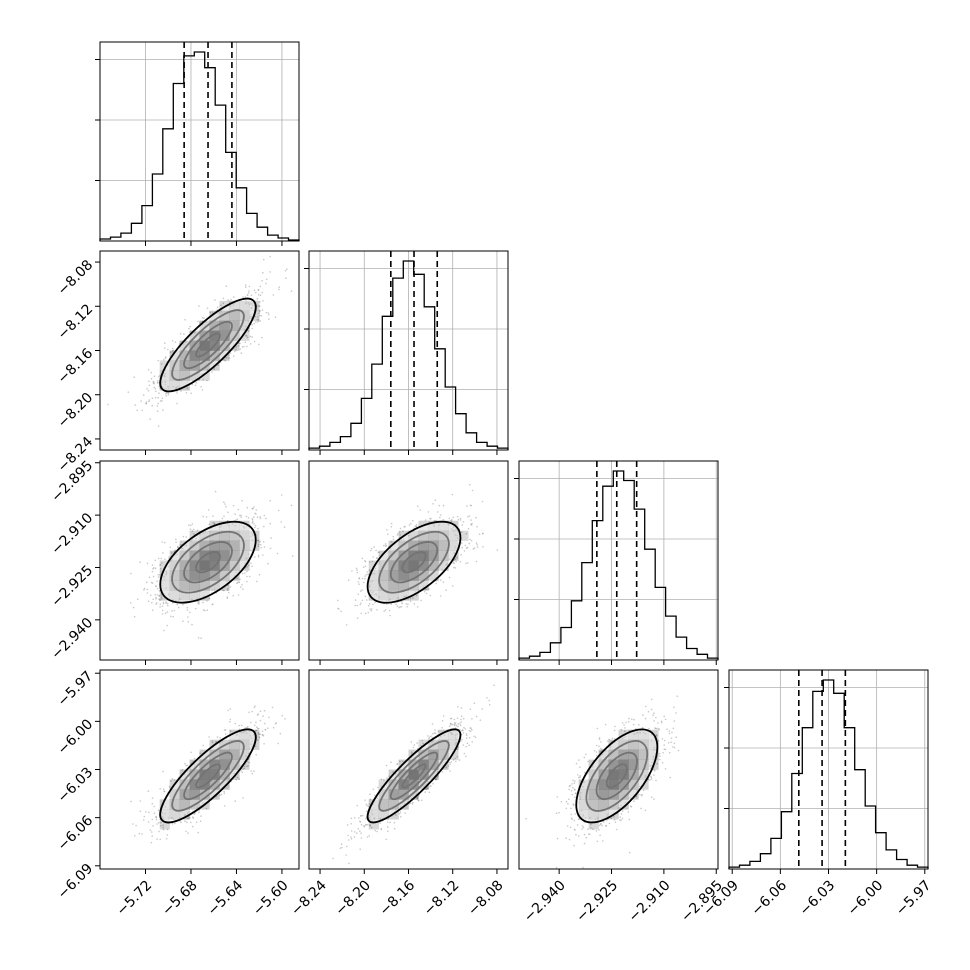  What do you see at coordinates (398, 898) in the screenshot?
I see `x-tick-label: −8.16` at bounding box center [398, 898].